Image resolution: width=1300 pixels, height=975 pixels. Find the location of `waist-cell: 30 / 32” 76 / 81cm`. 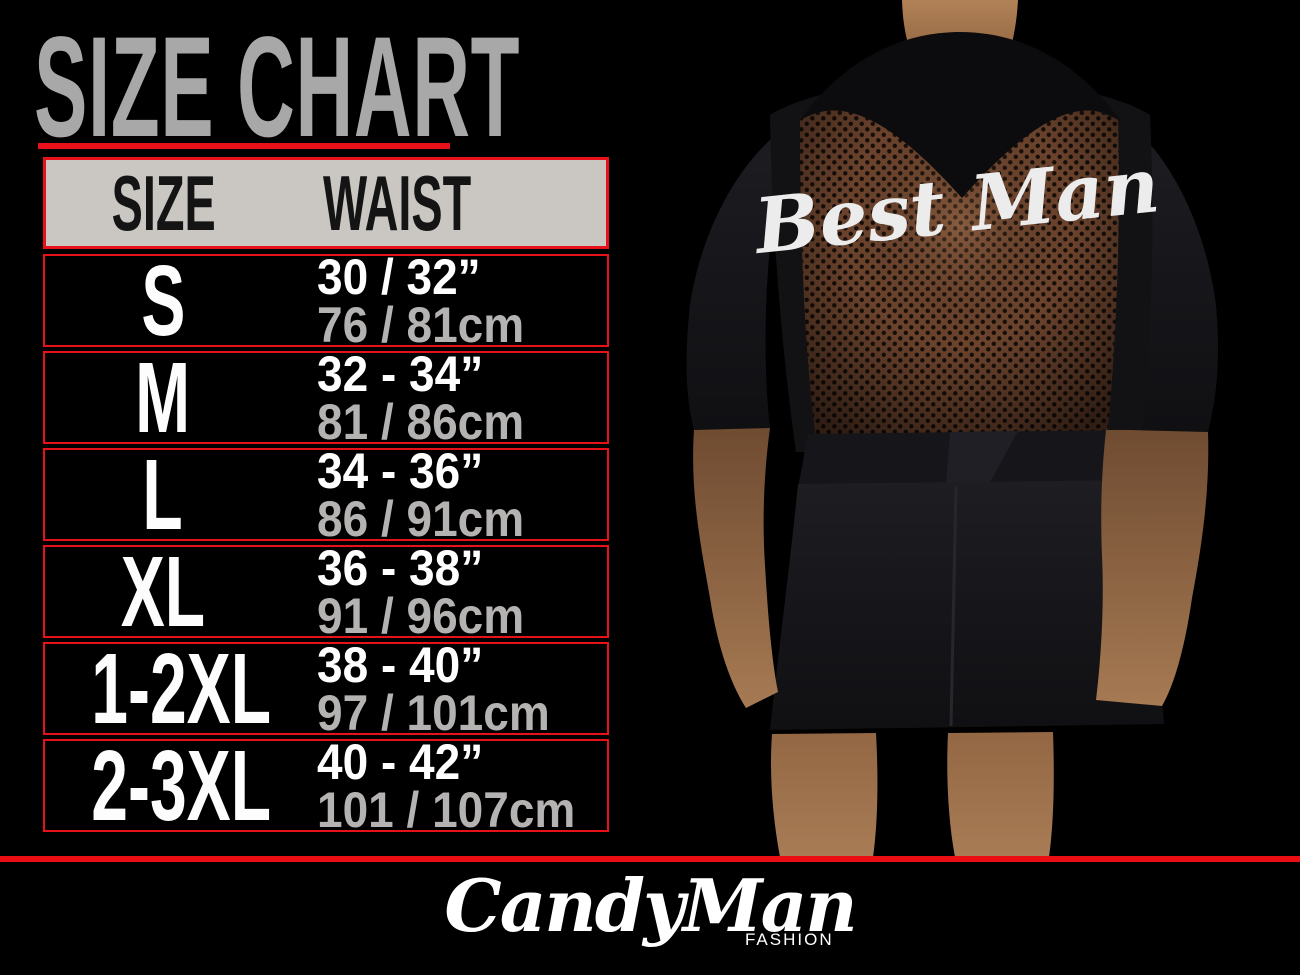

waist-cell: 30 / 32” 76 / 81cm is located at coordinates (444, 300).